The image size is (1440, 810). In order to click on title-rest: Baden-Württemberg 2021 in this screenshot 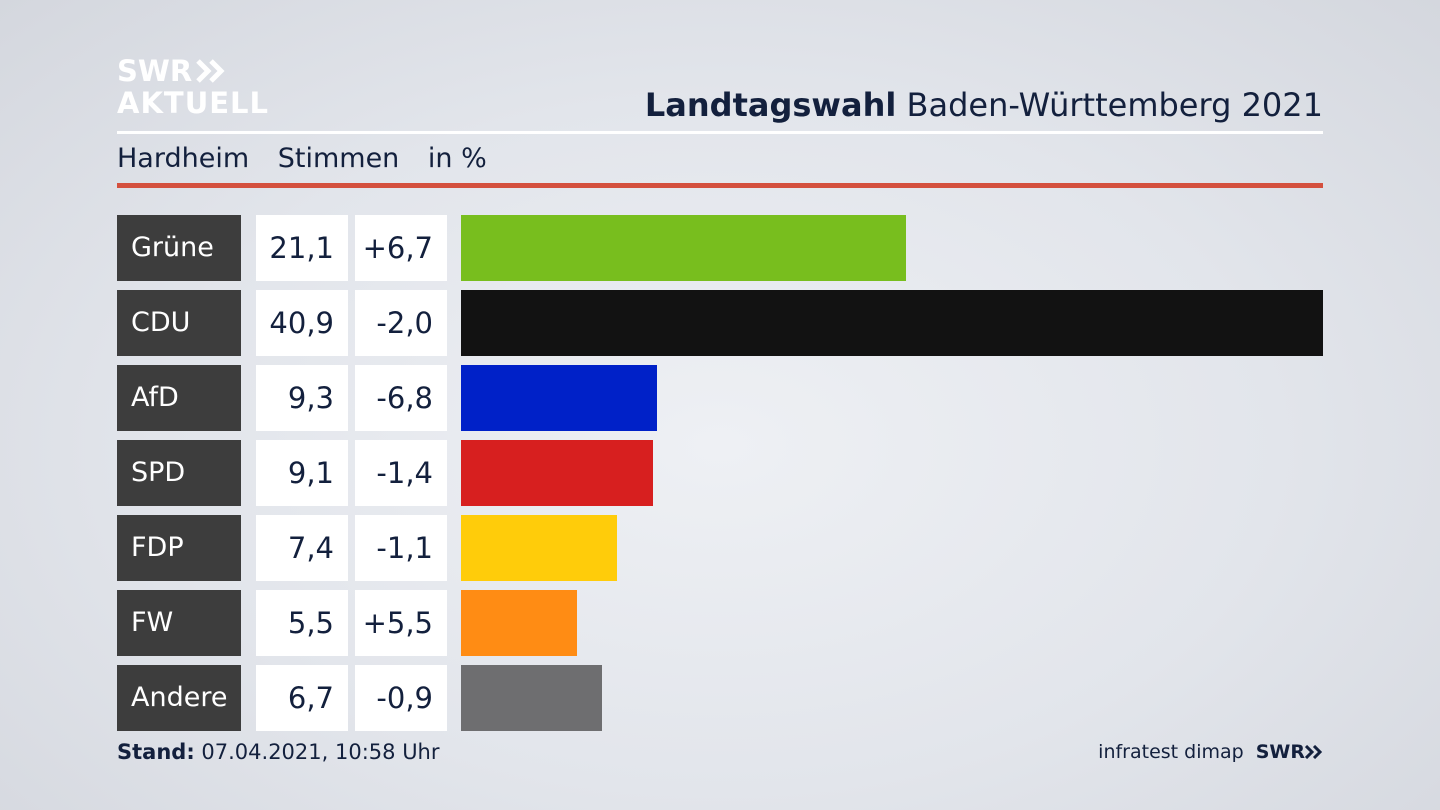, I will do `click(1115, 105)`.